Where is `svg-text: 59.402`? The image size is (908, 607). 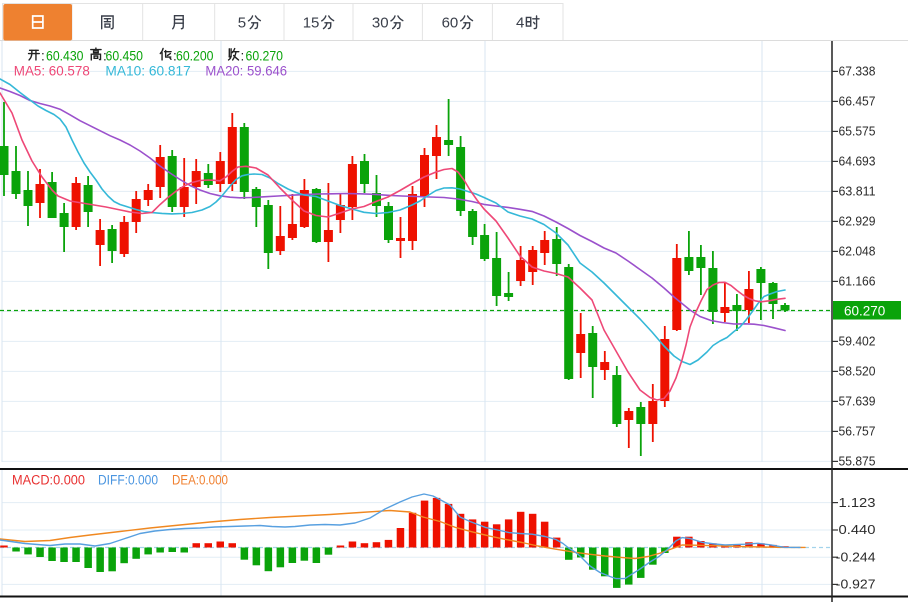
svg-text: 59.402 is located at coordinates (857, 342).